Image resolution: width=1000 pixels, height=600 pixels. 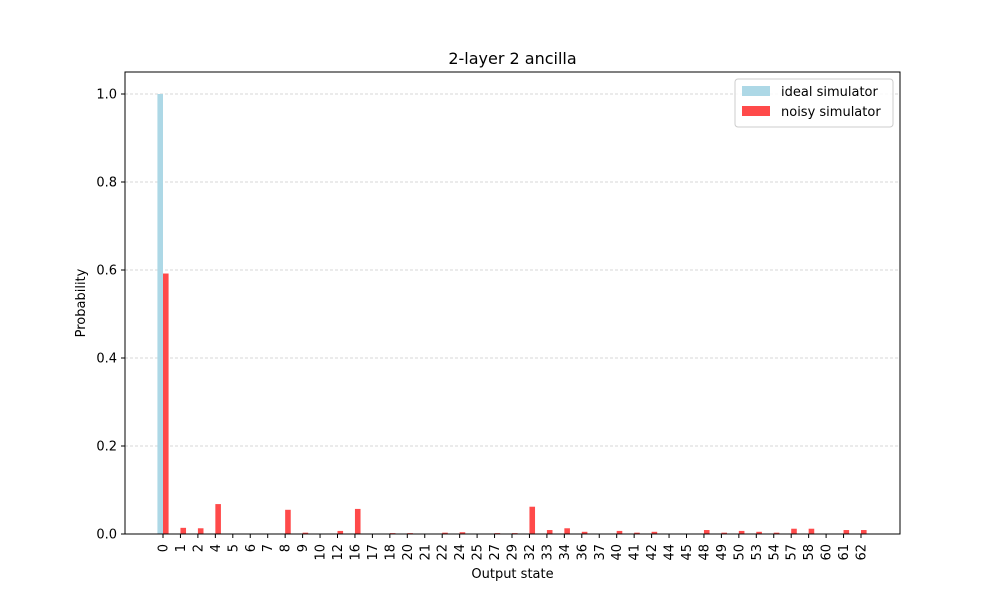 What do you see at coordinates (338, 552) in the screenshot?
I see `x-tick-label: 12` at bounding box center [338, 552].